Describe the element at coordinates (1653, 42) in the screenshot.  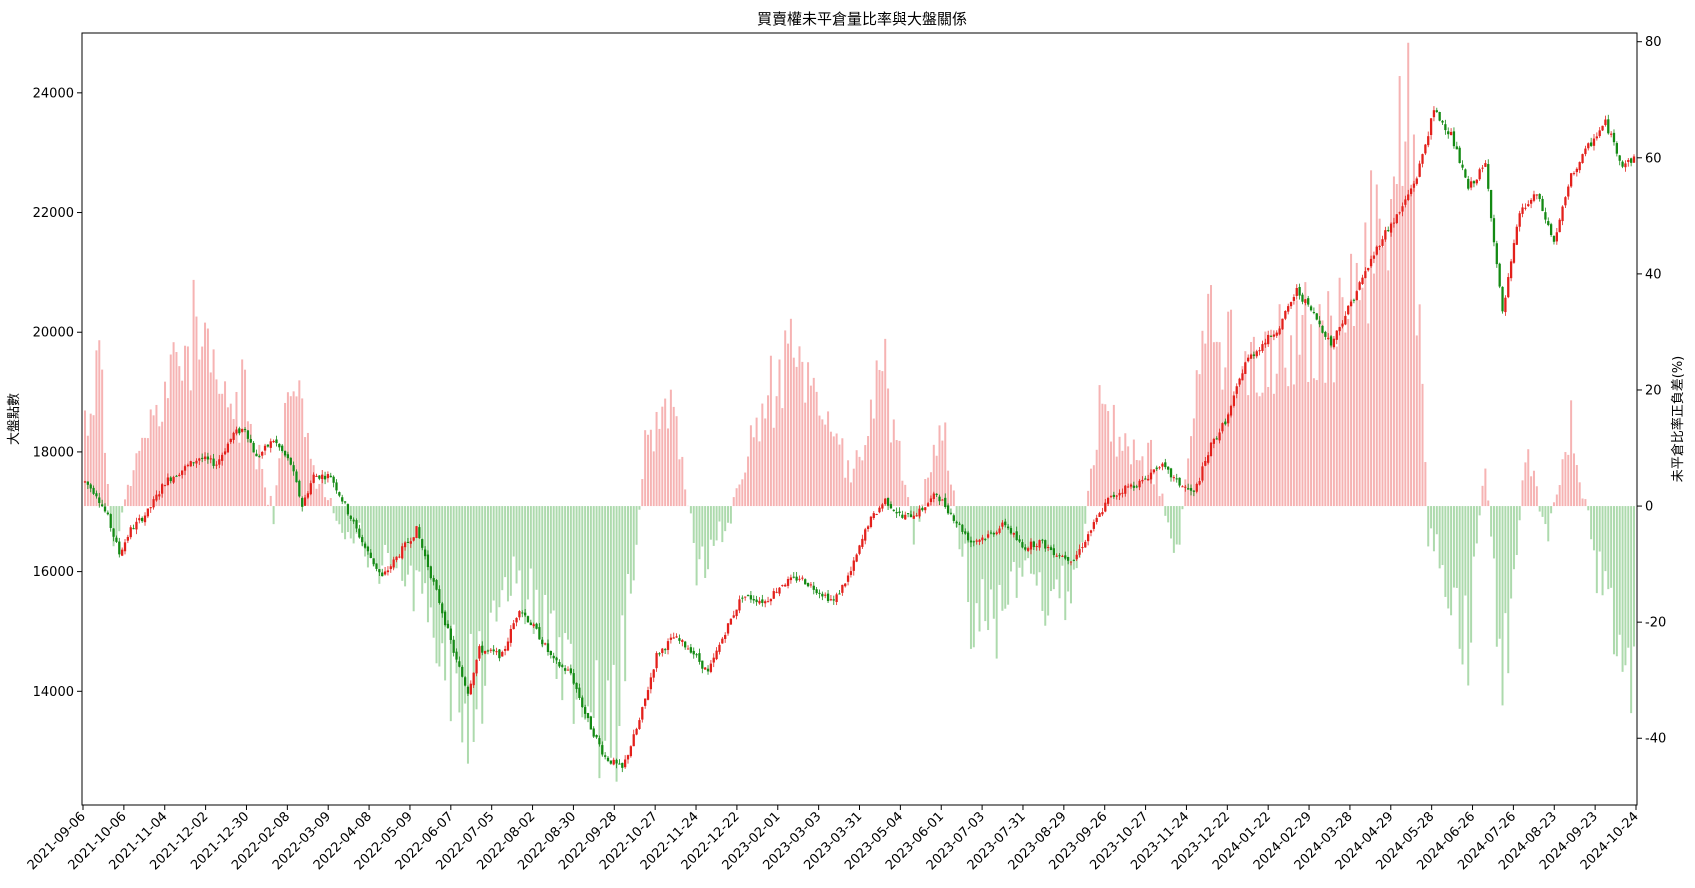
I see `right-axis-tick-label: 80` at that location.